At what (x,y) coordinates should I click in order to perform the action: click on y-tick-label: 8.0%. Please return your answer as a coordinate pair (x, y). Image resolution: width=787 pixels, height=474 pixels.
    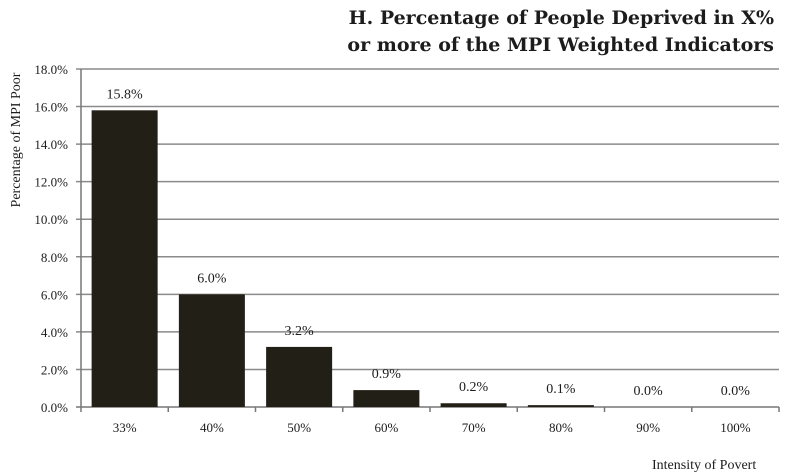
    Looking at the image, I should click on (54, 257).